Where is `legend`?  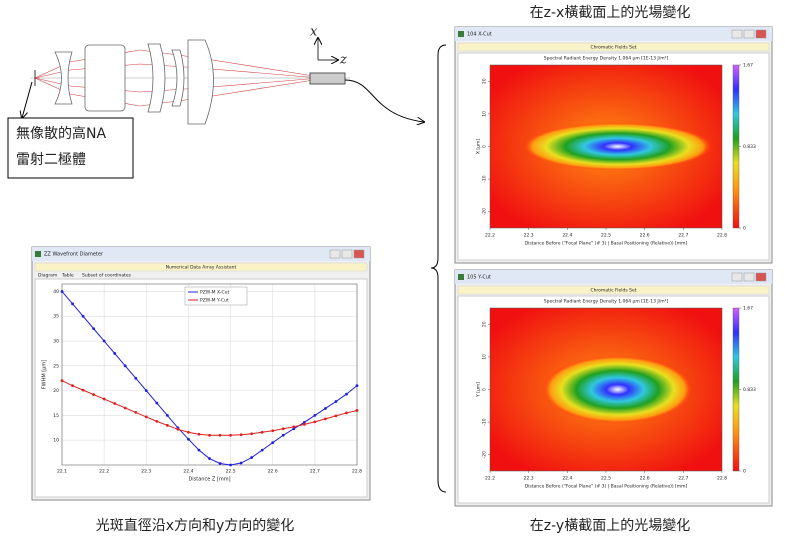 legend is located at coordinates (216, 296).